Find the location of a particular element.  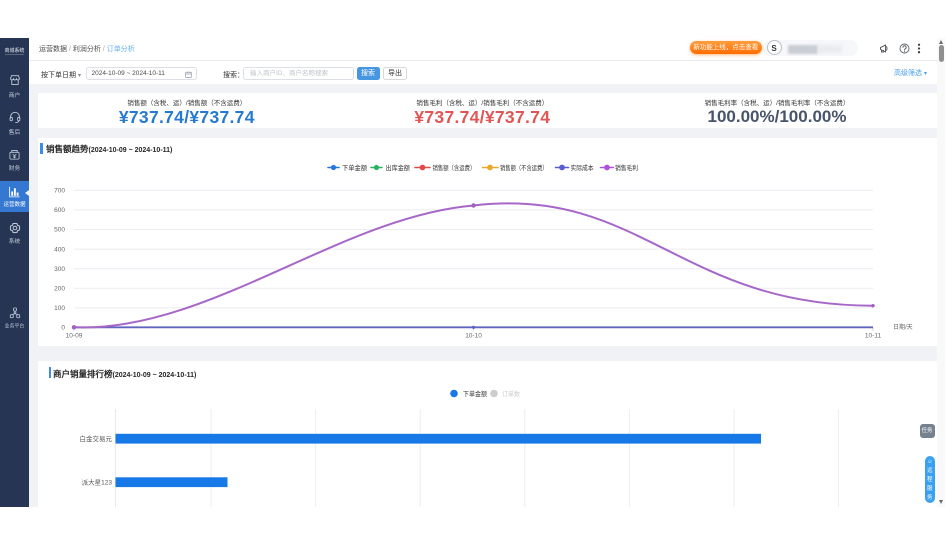

svg-text: 派大星123 is located at coordinates (97, 482).